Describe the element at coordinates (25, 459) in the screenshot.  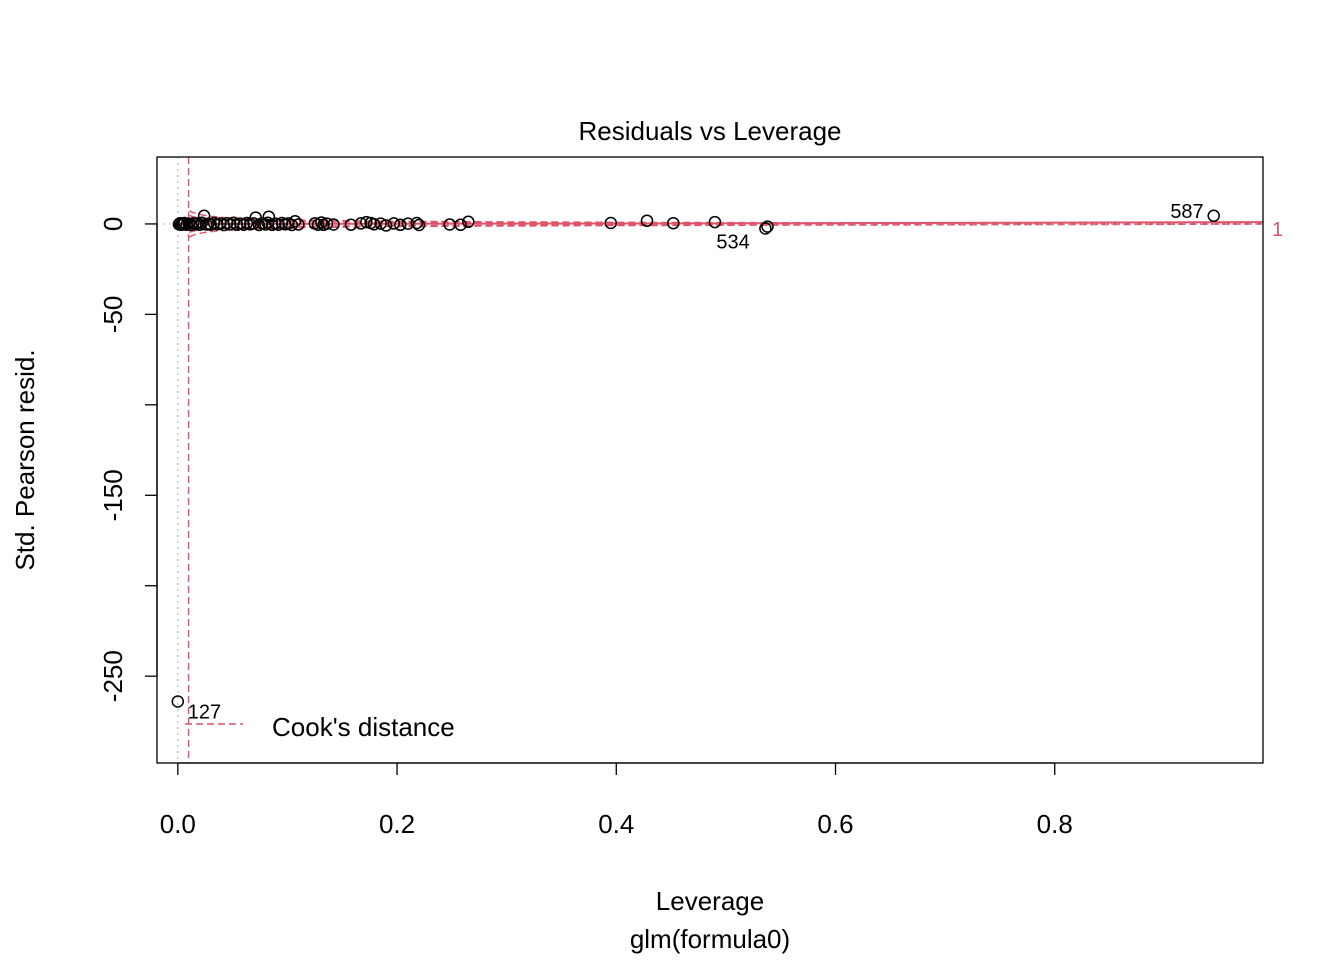
I see `y-axis-label: Std. Pearson resid.` at that location.